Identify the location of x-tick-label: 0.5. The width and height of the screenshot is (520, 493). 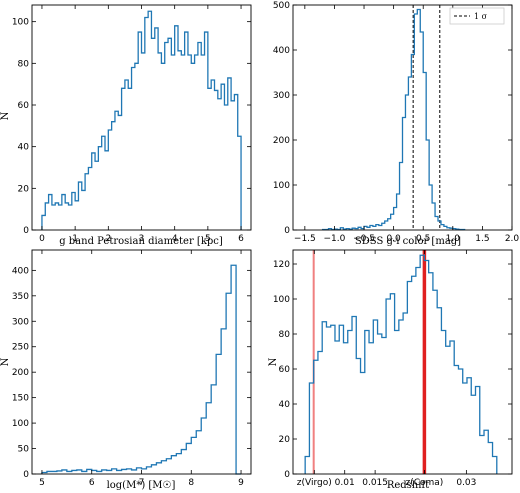
(423, 239).